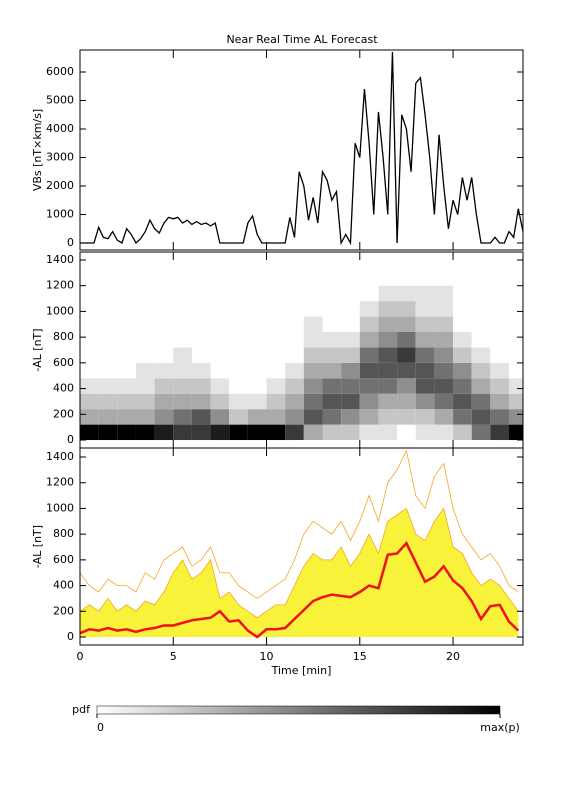  What do you see at coordinates (302, 39) in the screenshot?
I see `chart-title: Near Real Time AL Forecast` at bounding box center [302, 39].